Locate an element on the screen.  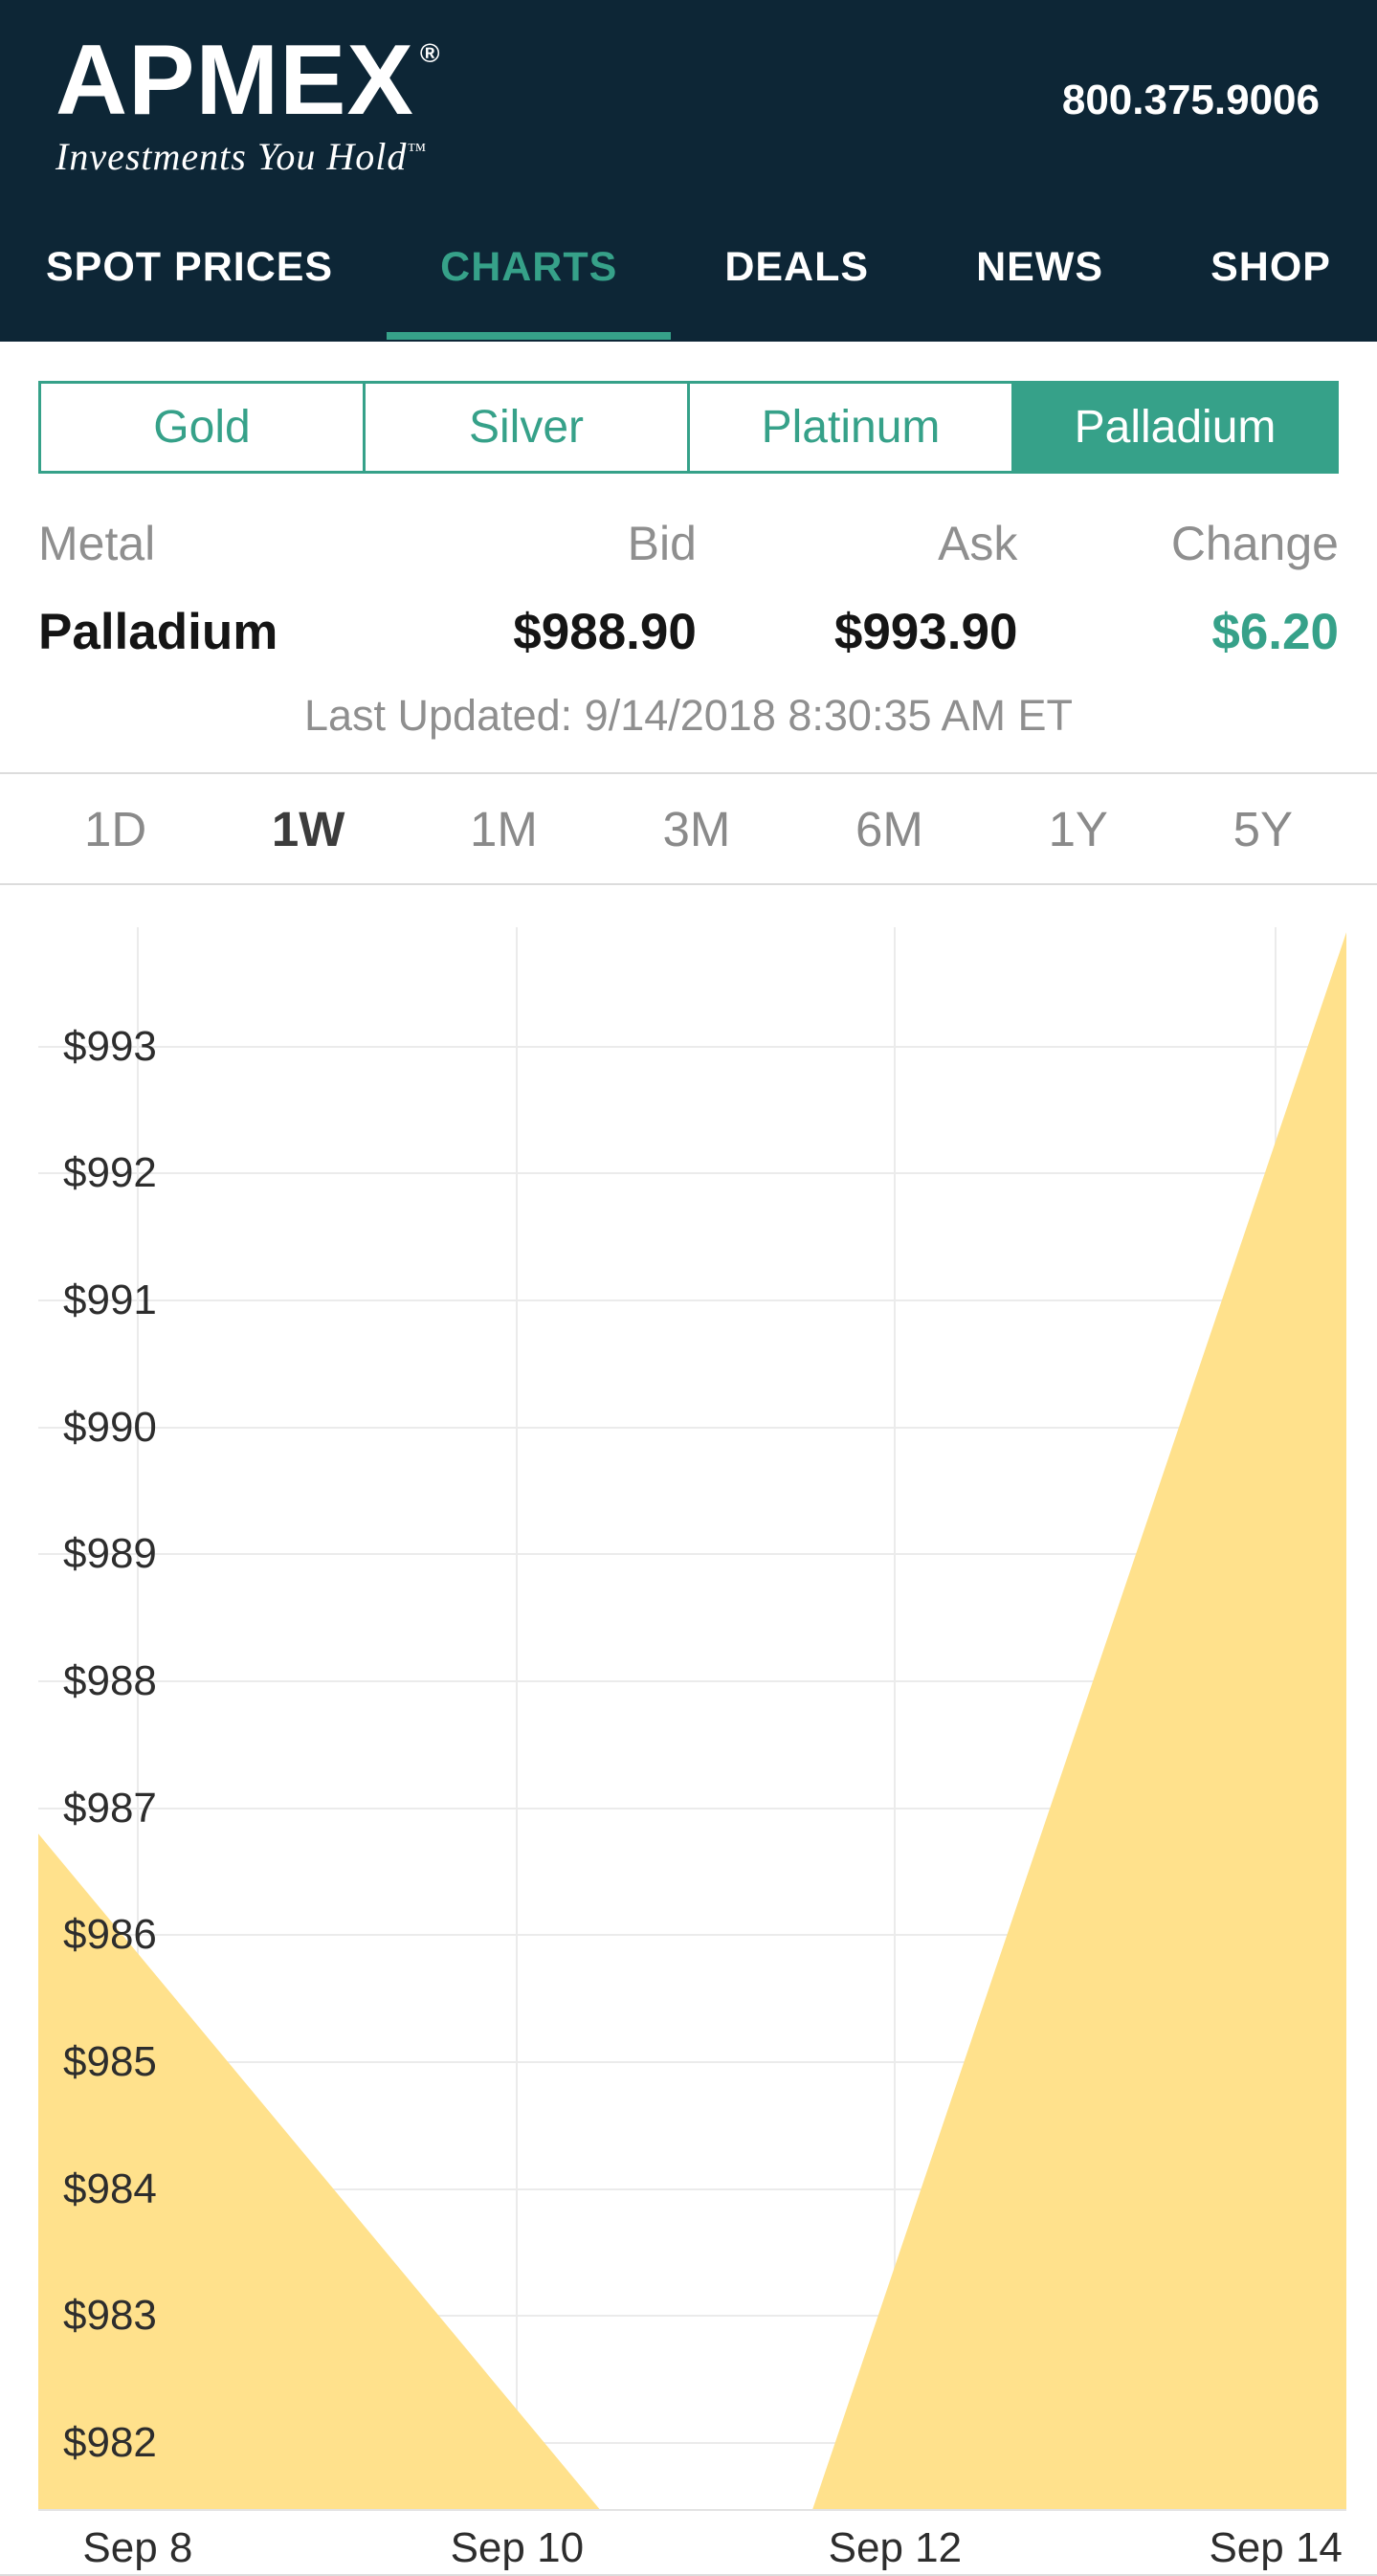
column-header-bid: Bid is located at coordinates (662, 543).